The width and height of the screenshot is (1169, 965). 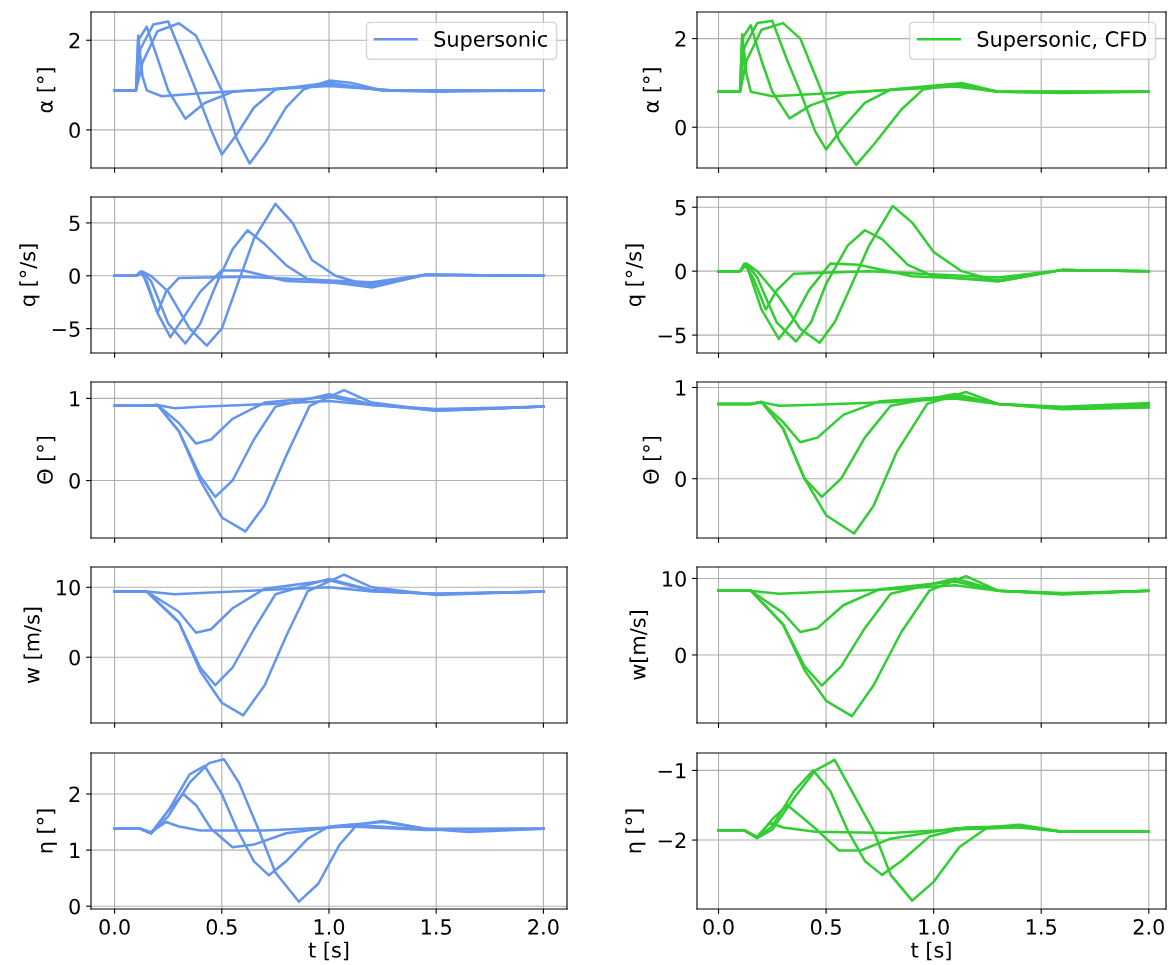 I want to click on y-axis-title: w [m/s], so click(x=33, y=645).